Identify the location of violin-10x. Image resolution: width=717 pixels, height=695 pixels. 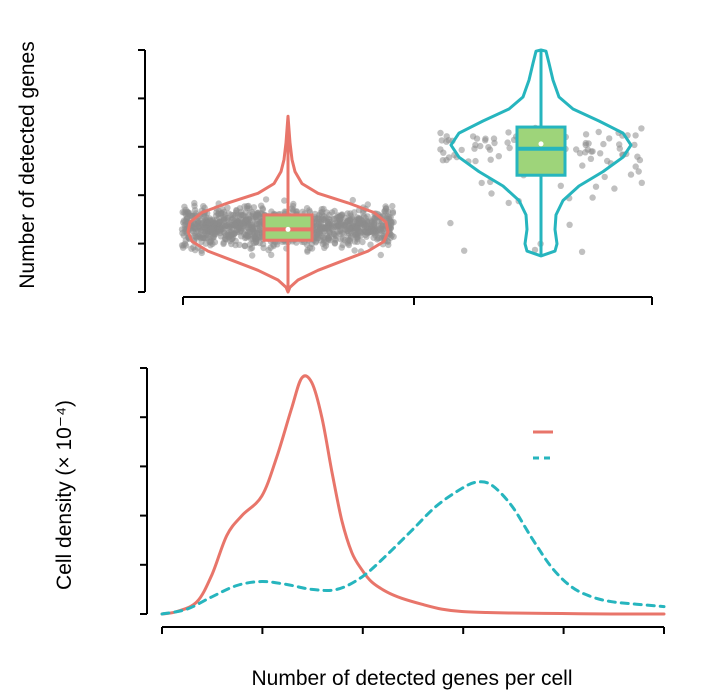
(288, 204).